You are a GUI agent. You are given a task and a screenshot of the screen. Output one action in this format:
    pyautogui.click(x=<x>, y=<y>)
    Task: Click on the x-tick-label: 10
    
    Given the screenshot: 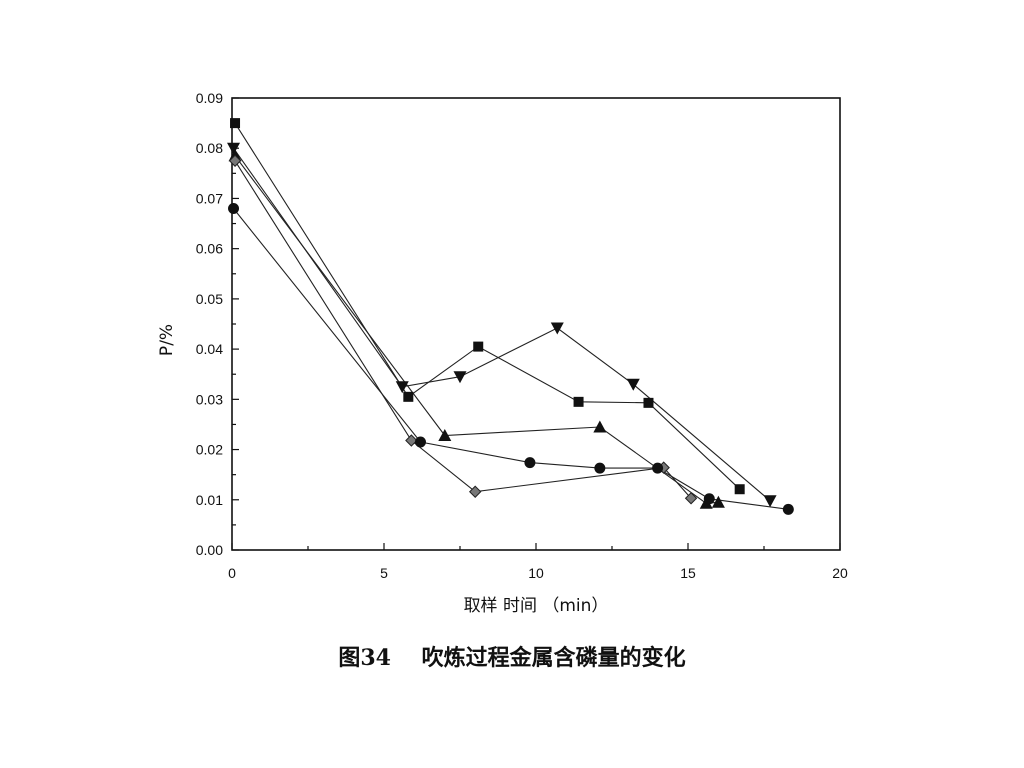 What is the action you would take?
    pyautogui.click(x=536, y=573)
    